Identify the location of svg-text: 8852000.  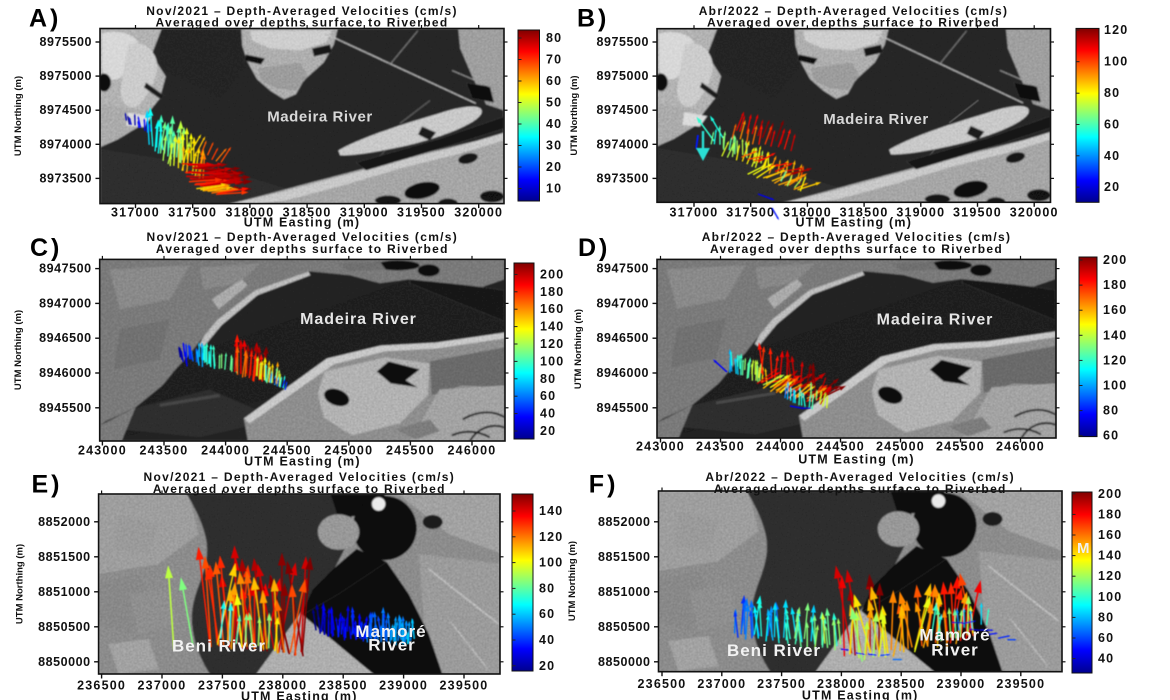
(624, 522).